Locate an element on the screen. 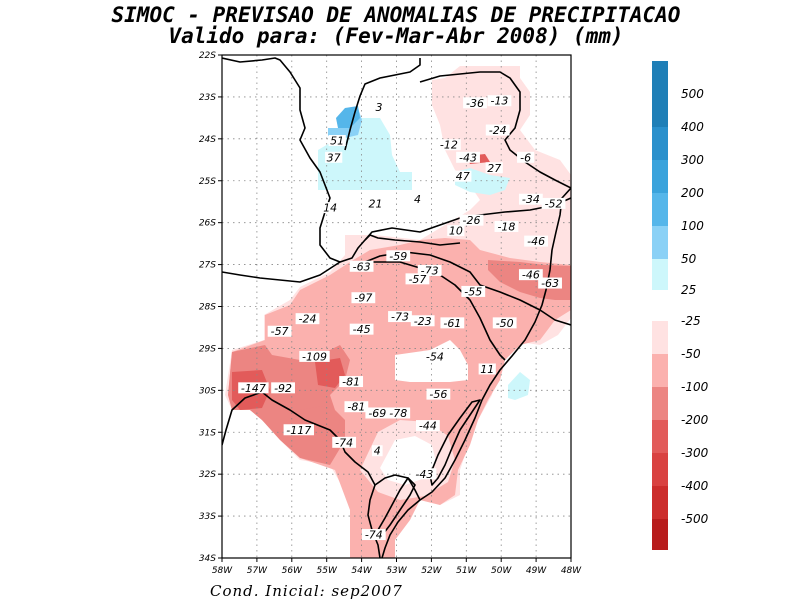 The width and height of the screenshot is (792, 612). anomaly-value: -45 is located at coordinates (362, 329).